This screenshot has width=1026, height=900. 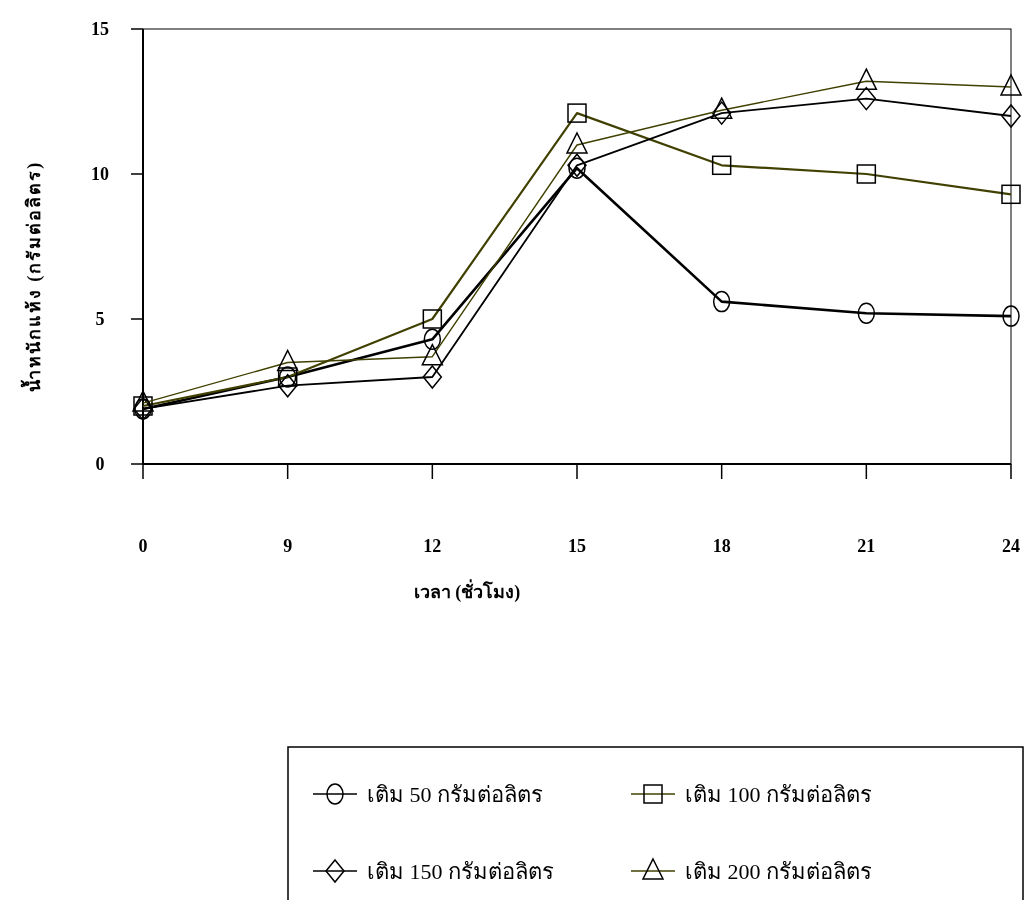 I want to click on x-tick-label: 15, so click(x=577, y=546).